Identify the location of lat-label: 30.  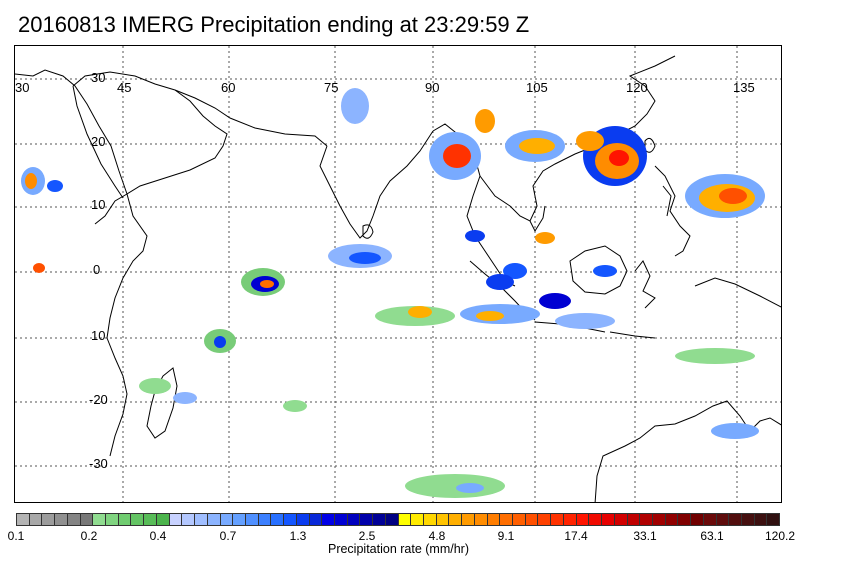
(98, 77).